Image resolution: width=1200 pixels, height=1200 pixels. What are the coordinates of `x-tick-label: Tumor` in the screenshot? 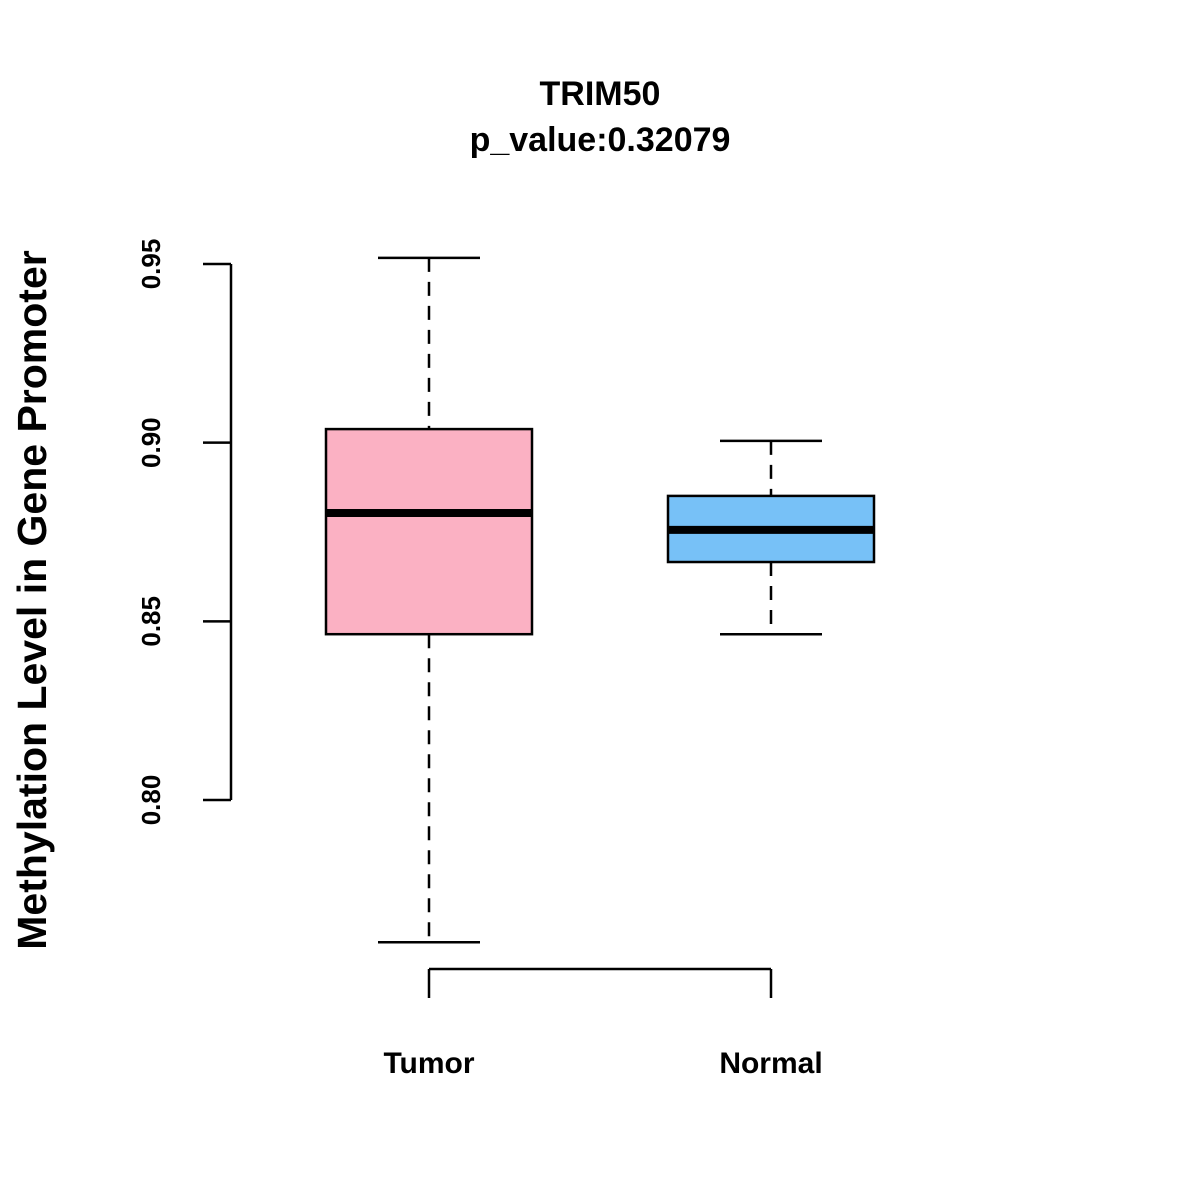 It's located at (428, 1063).